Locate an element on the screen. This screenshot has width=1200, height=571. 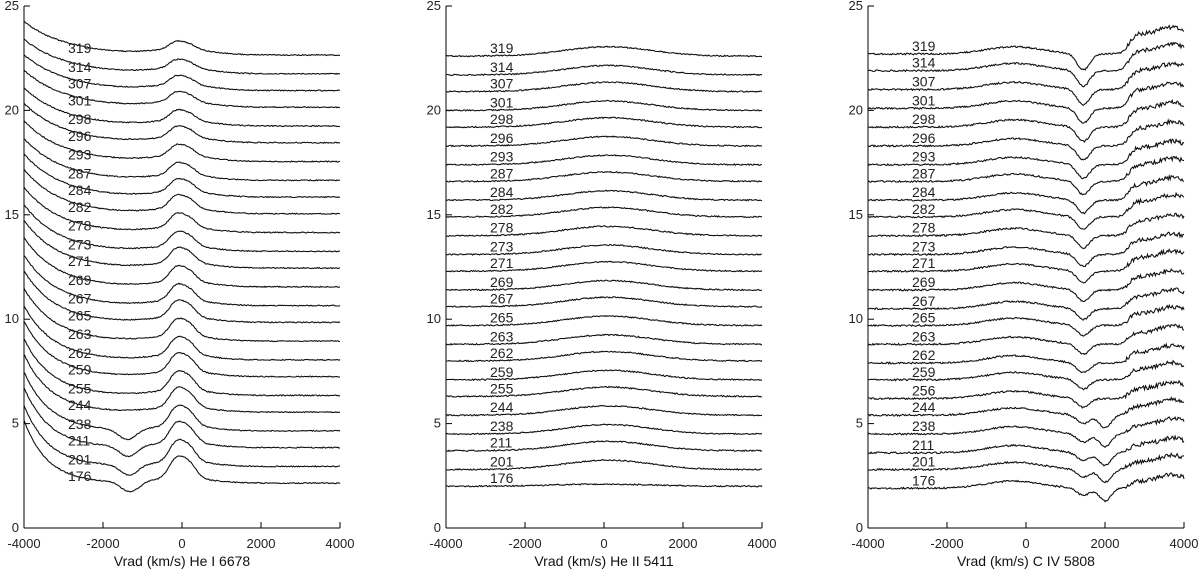
spectrum-label: 176 is located at coordinates (924, 480).